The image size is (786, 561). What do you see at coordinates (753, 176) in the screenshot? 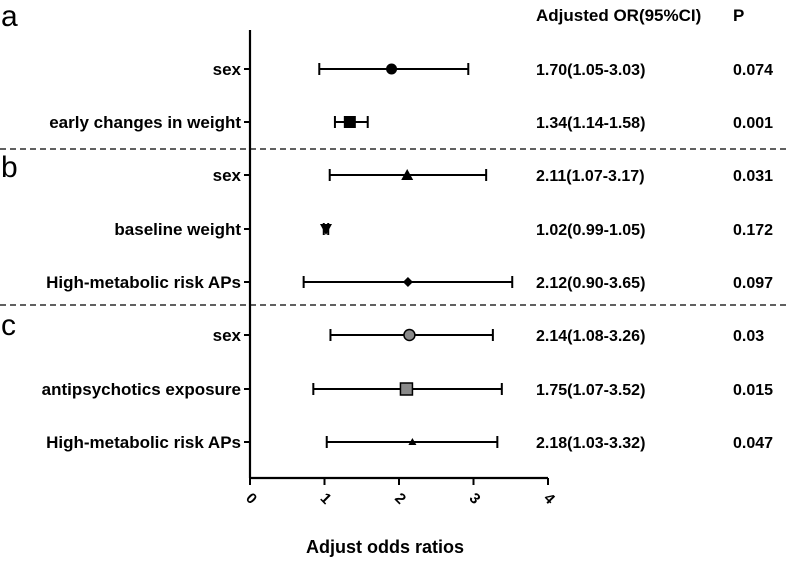
I see `p-value: 0.031` at bounding box center [753, 176].